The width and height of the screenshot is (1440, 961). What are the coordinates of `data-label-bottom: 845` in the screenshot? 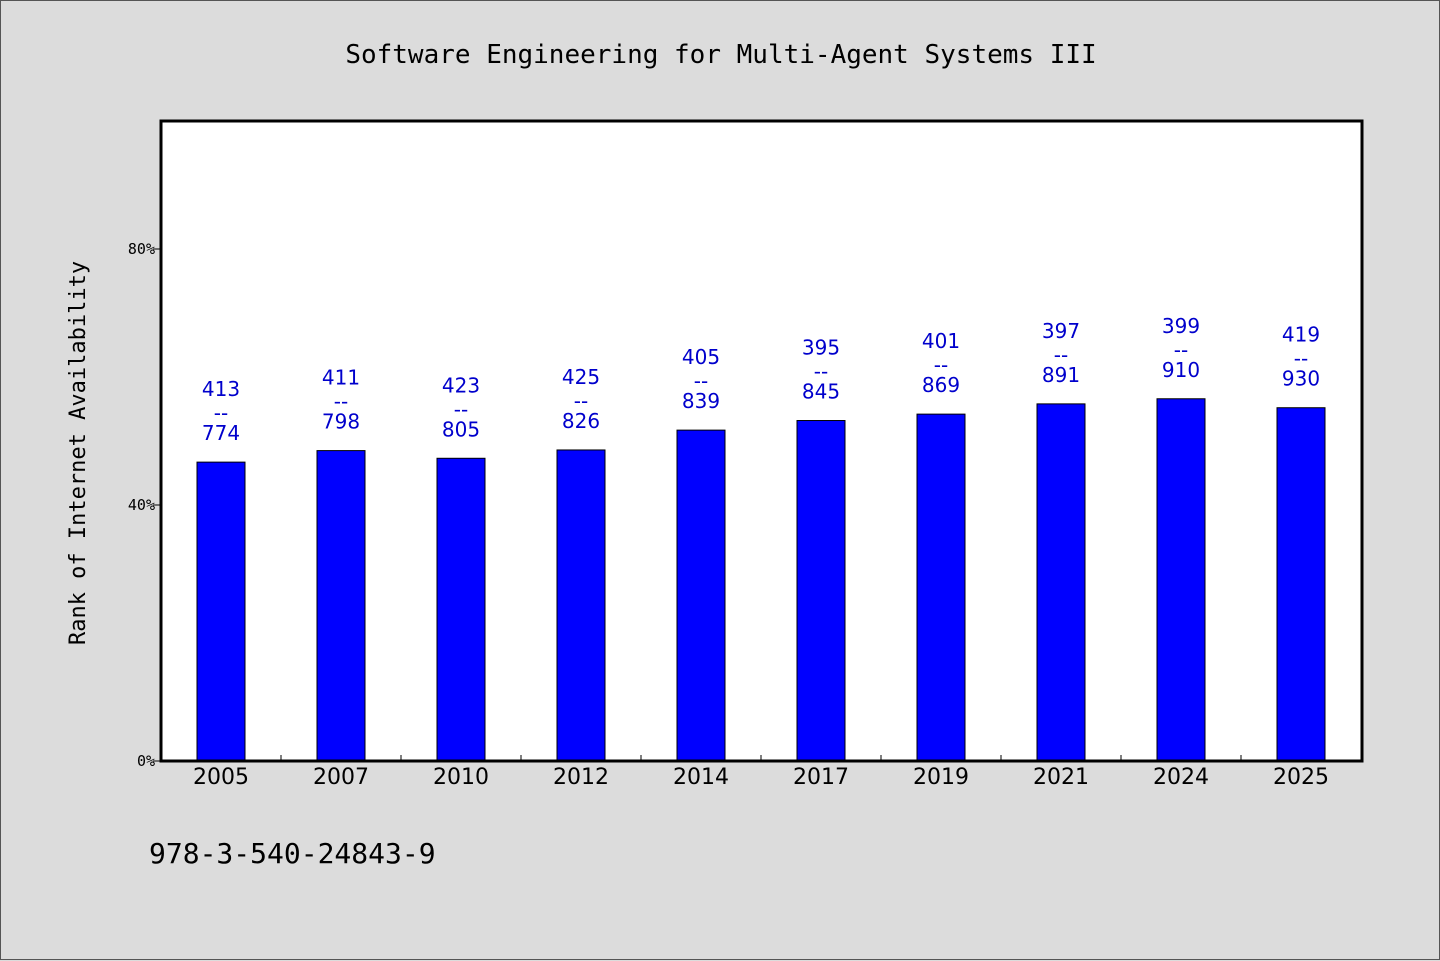 It's located at (821, 392).